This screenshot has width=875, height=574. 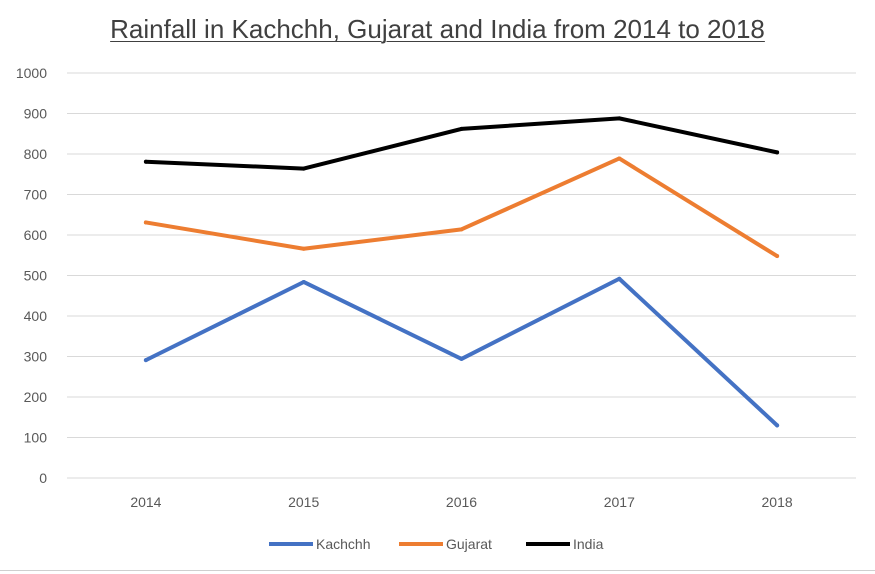 I want to click on y-tick-label: 700, so click(x=36, y=195).